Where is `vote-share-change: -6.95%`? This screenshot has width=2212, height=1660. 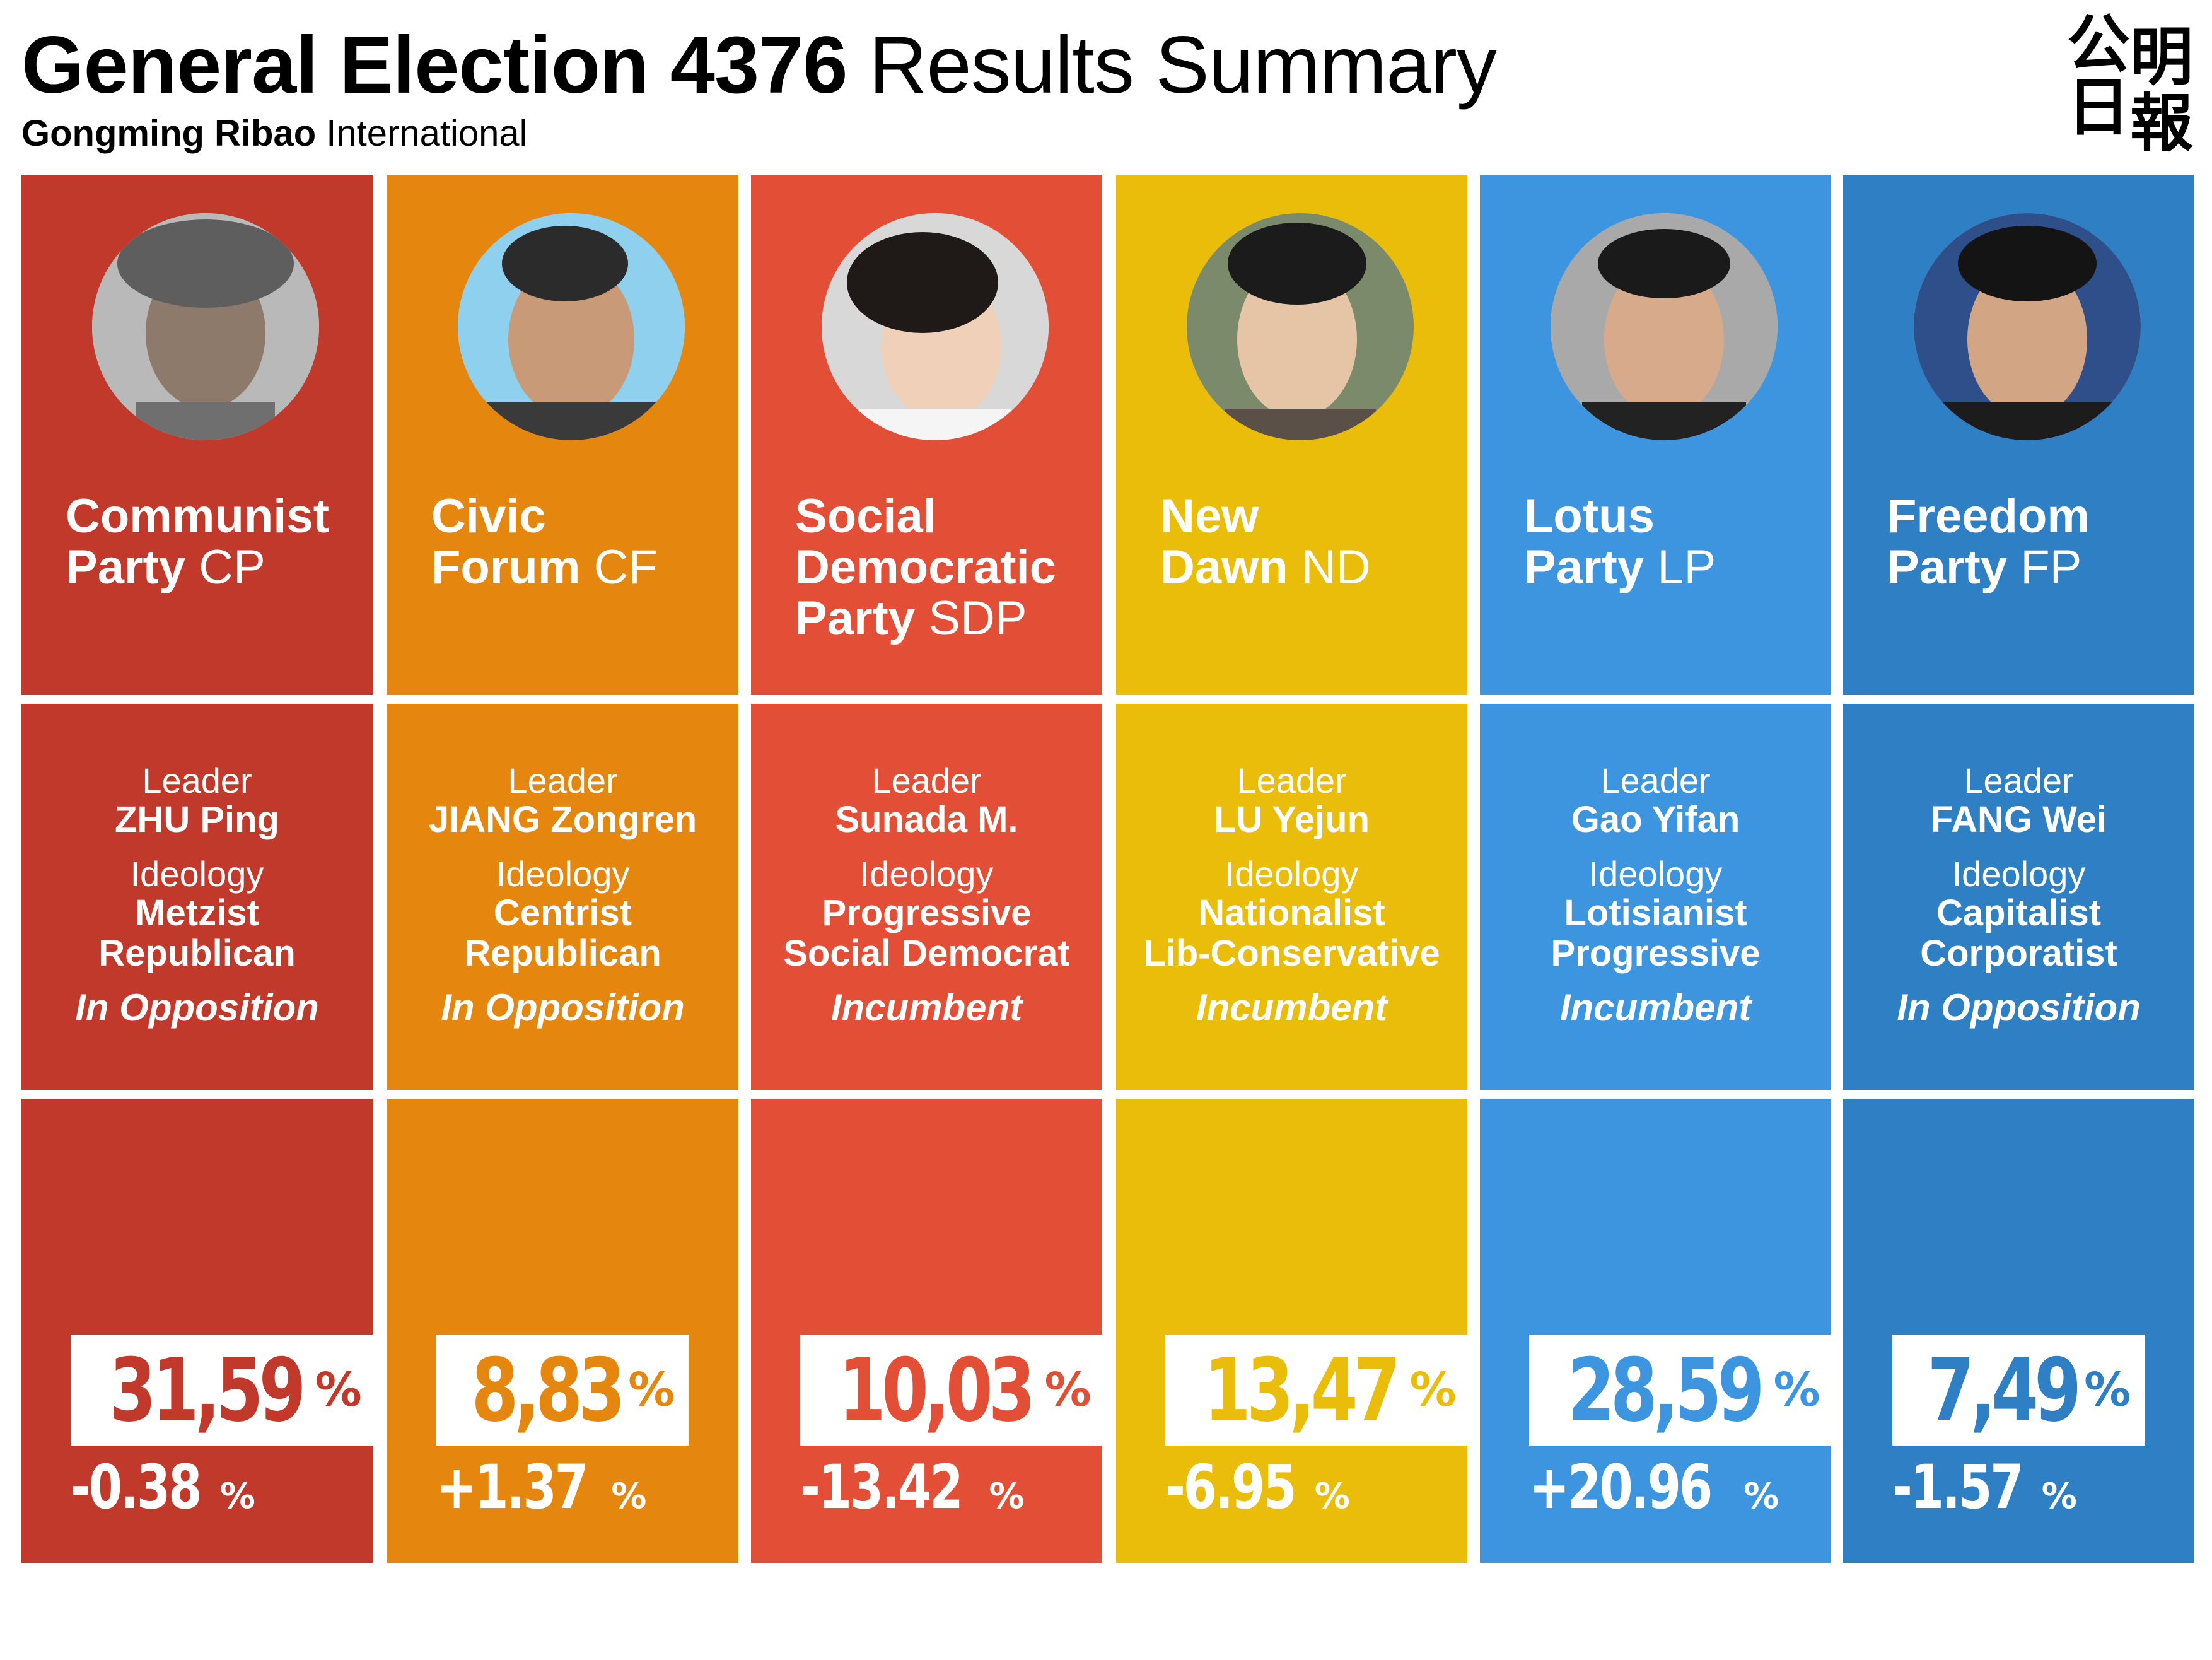
vote-share-change: -6.95% is located at coordinates (1257, 1488).